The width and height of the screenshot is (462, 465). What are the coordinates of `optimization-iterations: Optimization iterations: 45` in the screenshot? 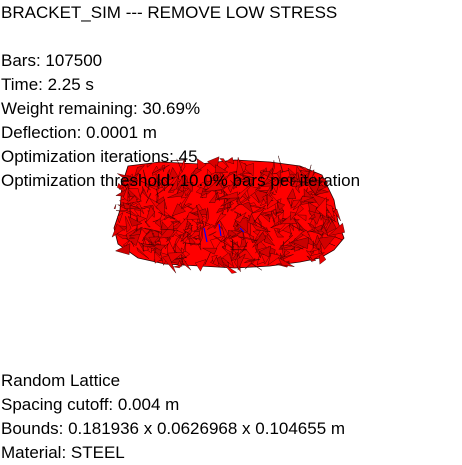 It's located at (99, 156).